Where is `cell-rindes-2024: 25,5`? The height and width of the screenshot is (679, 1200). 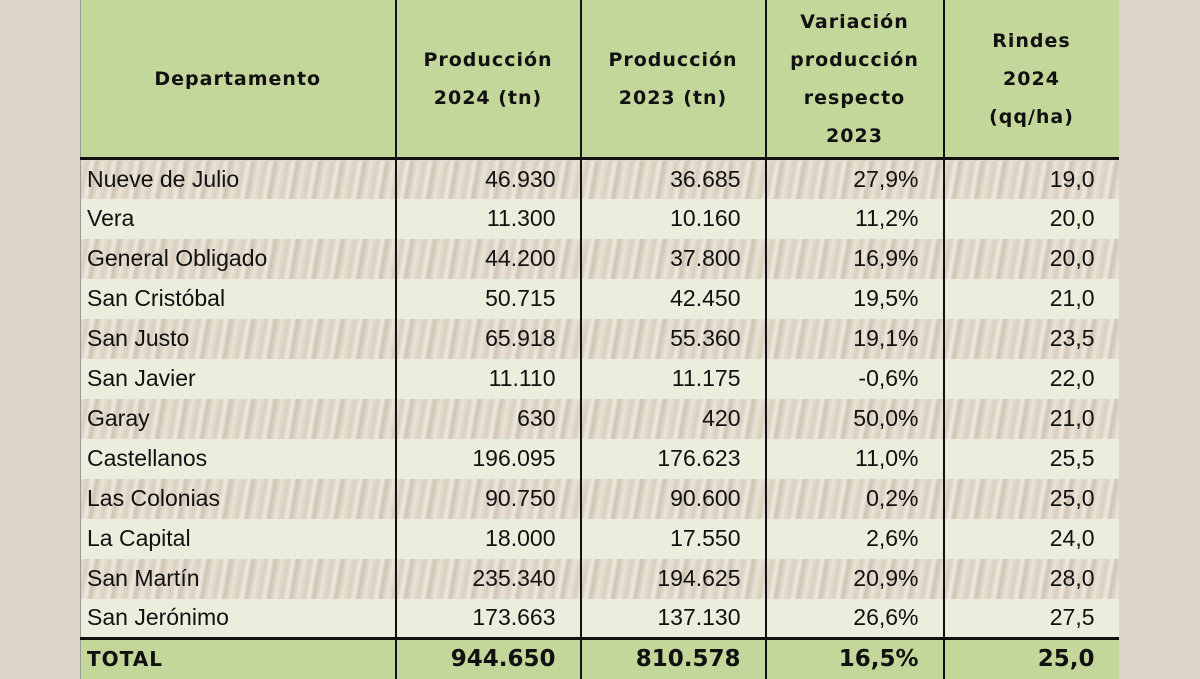
cell-rindes-2024: 25,5 is located at coordinates (1030, 458).